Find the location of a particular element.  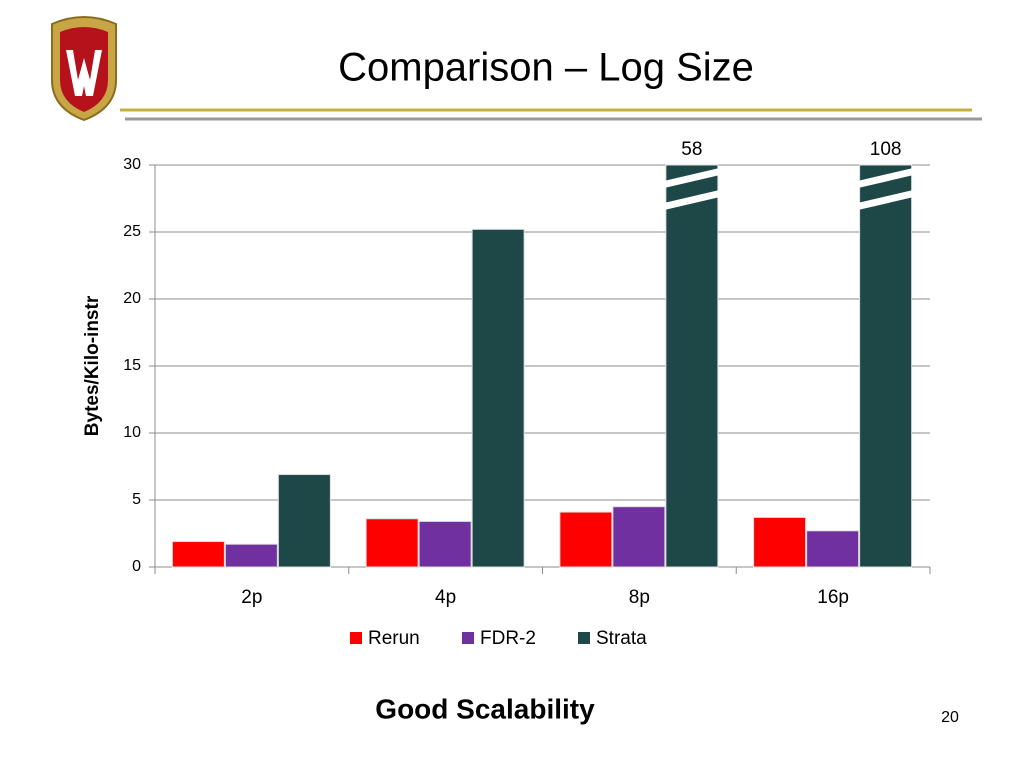

legend-label: Strata is located at coordinates (621, 638).